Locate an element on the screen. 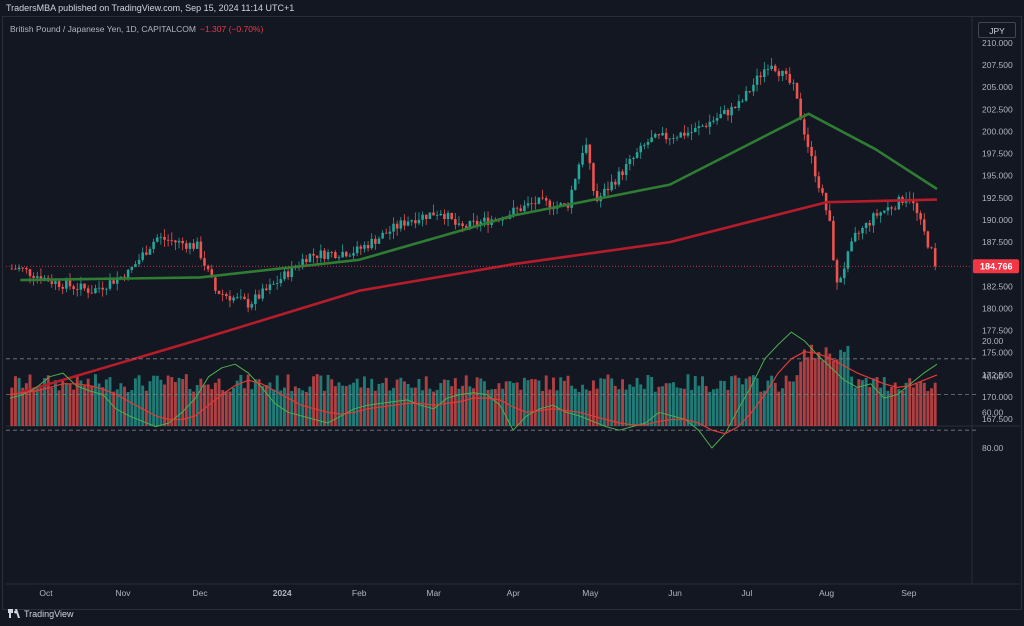 The image size is (1024, 626). price-tick-label: 205.000 is located at coordinates (997, 87).